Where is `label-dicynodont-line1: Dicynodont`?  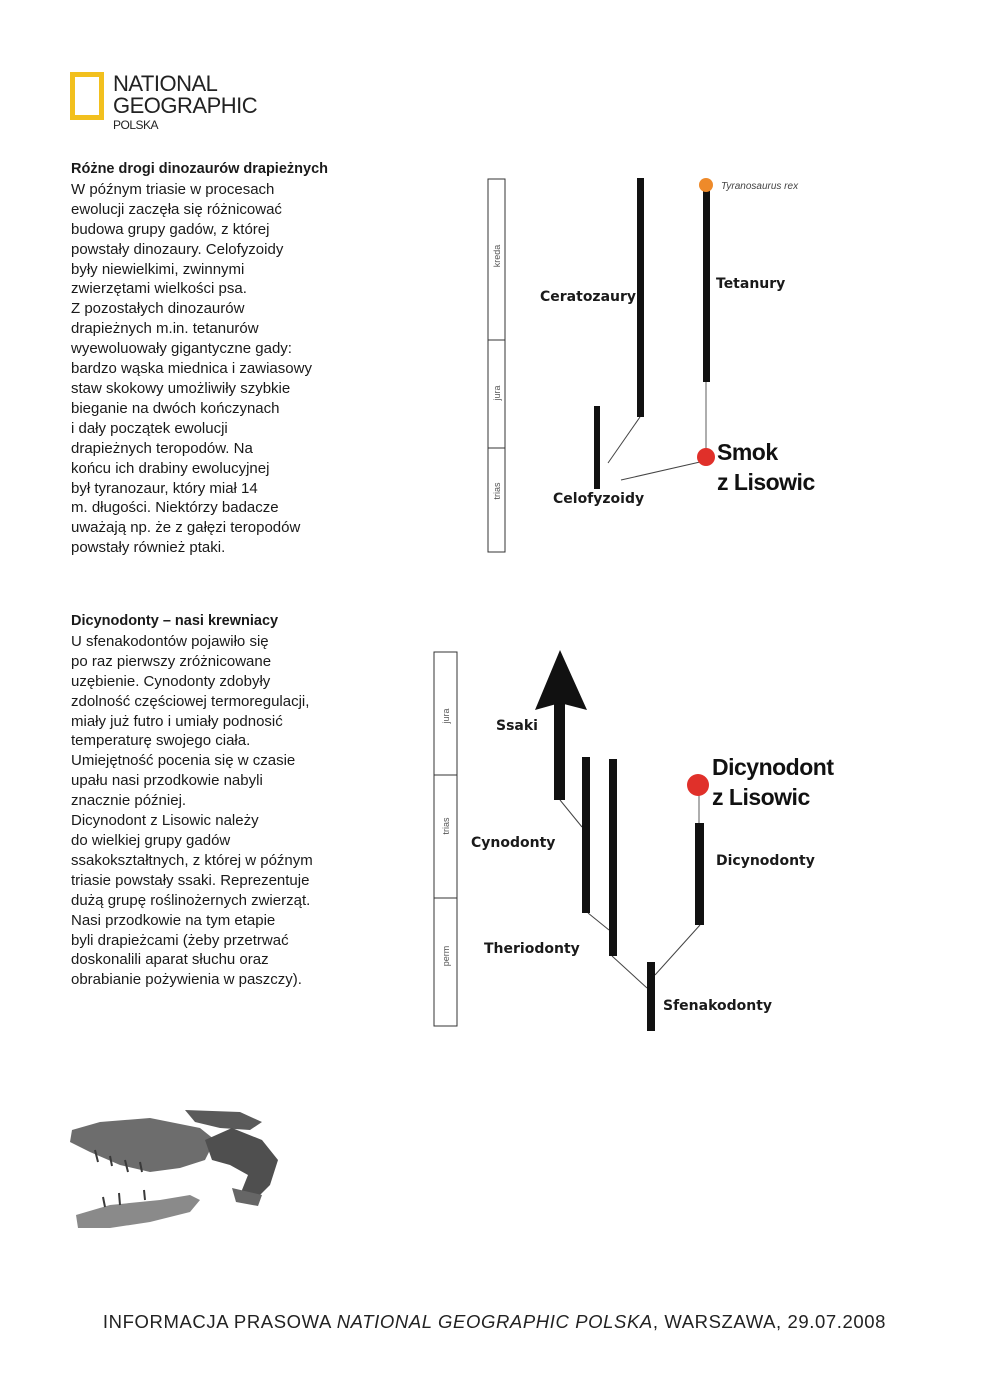 label-dicynodont-line1: Dicynodont is located at coordinates (773, 767).